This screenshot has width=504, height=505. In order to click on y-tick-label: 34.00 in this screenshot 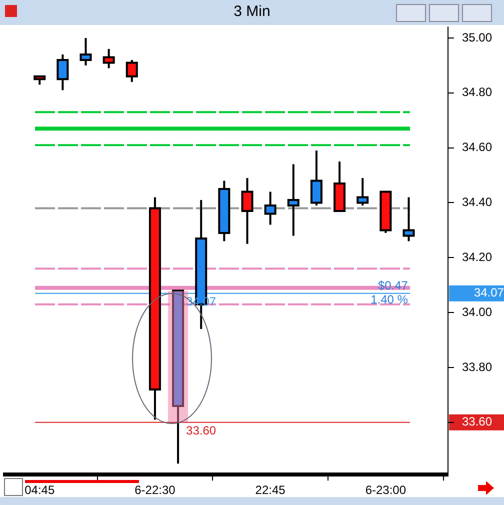, I will do `click(477, 311)`.